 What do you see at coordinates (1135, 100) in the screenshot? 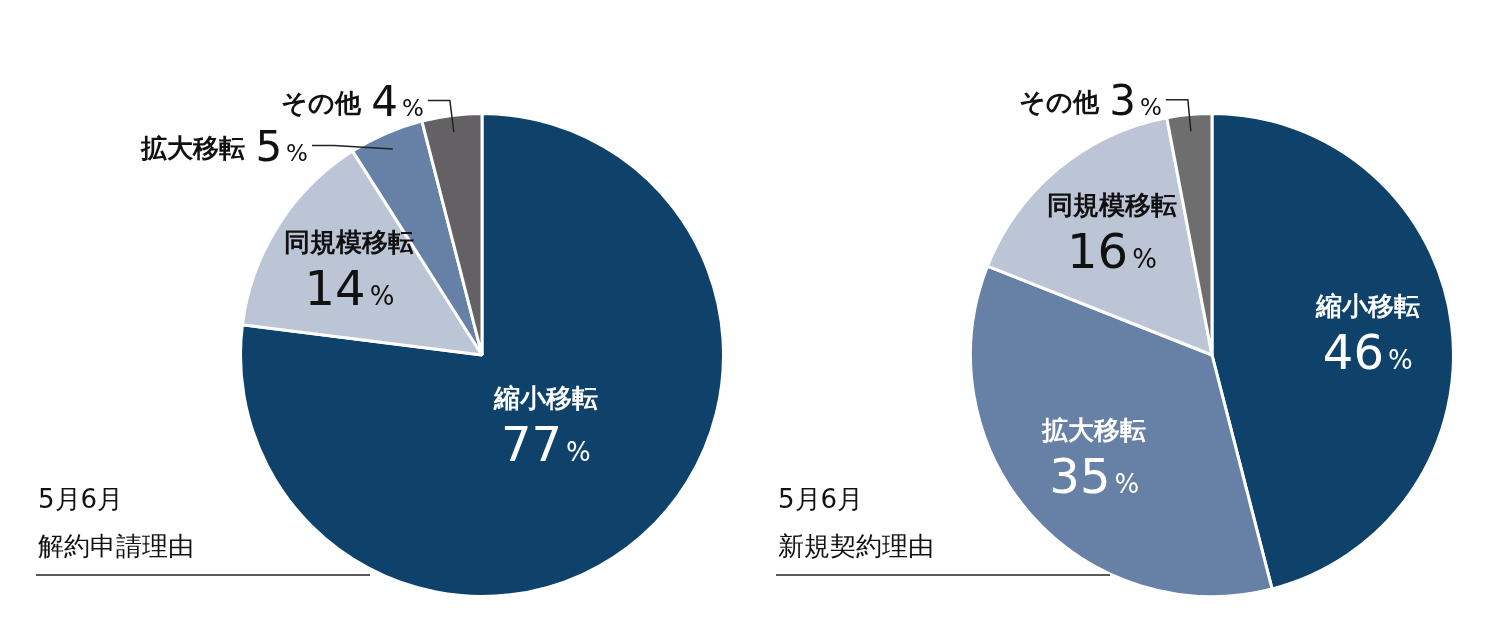
I see `data-label: 3%` at bounding box center [1135, 100].